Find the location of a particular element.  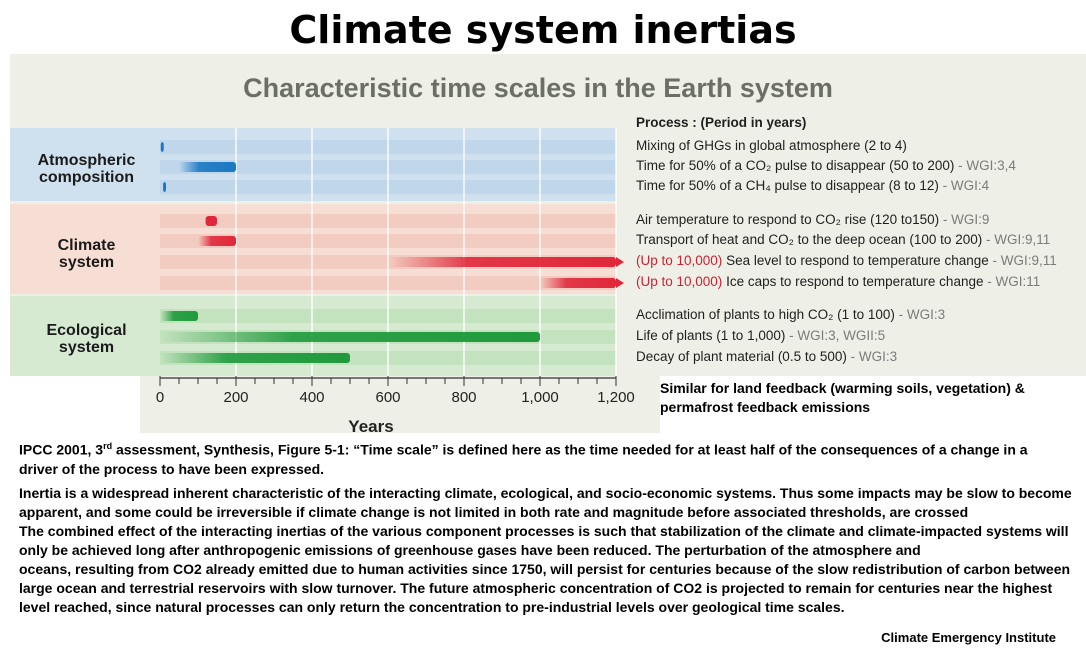

x-tick-label: 400 is located at coordinates (311, 397).